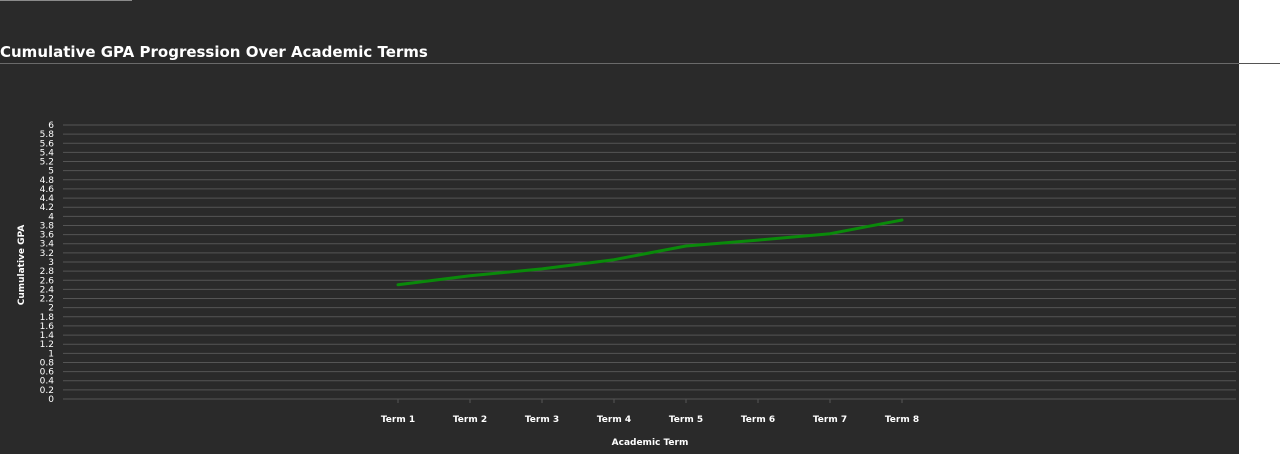 The height and width of the screenshot is (454, 1280). I want to click on top-tab-indicator, so click(66, 0).